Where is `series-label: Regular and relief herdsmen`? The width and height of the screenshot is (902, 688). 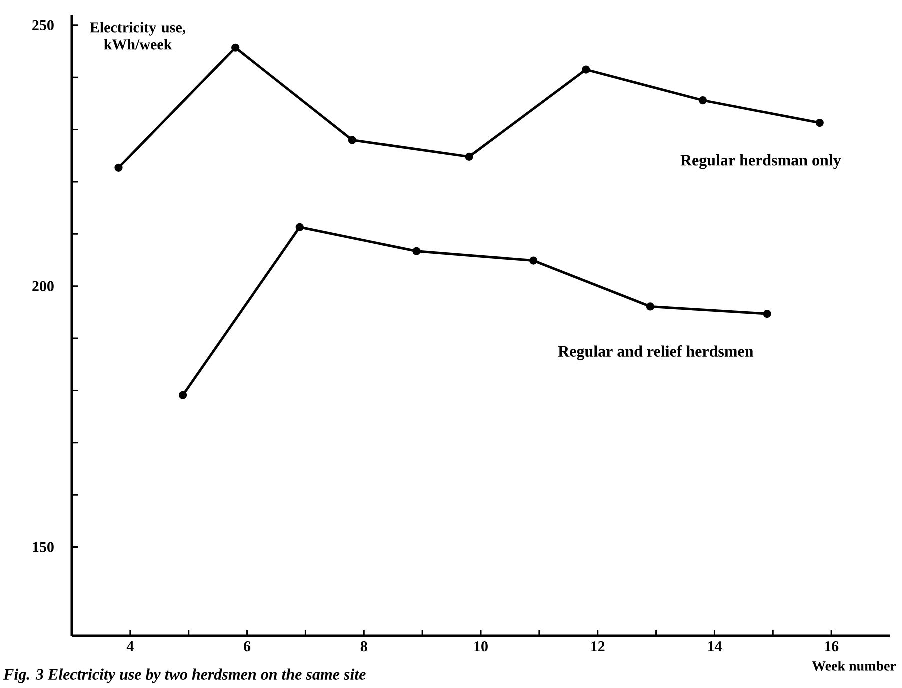 series-label: Regular and relief herdsmen is located at coordinates (656, 353).